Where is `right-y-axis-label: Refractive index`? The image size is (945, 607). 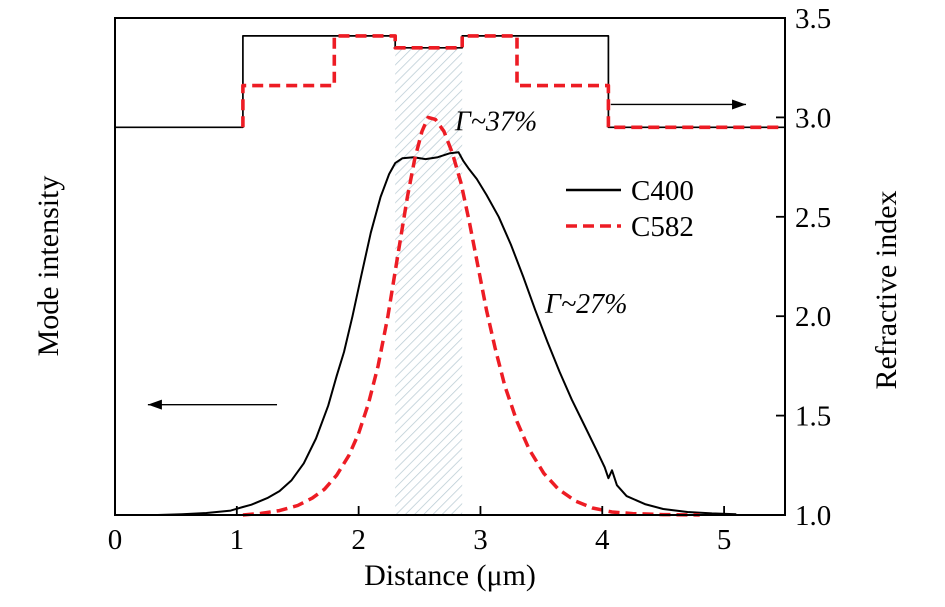 right-y-axis-label: Refractive index is located at coordinates (886, 289).